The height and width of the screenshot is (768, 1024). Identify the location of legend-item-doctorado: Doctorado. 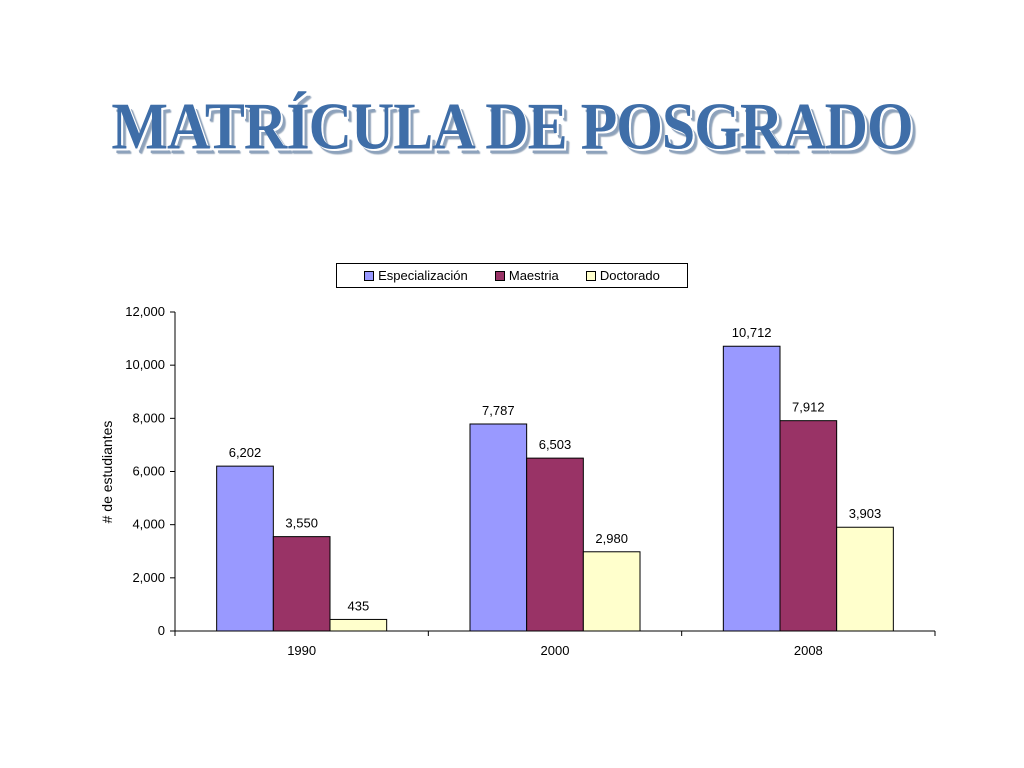
(622, 275).